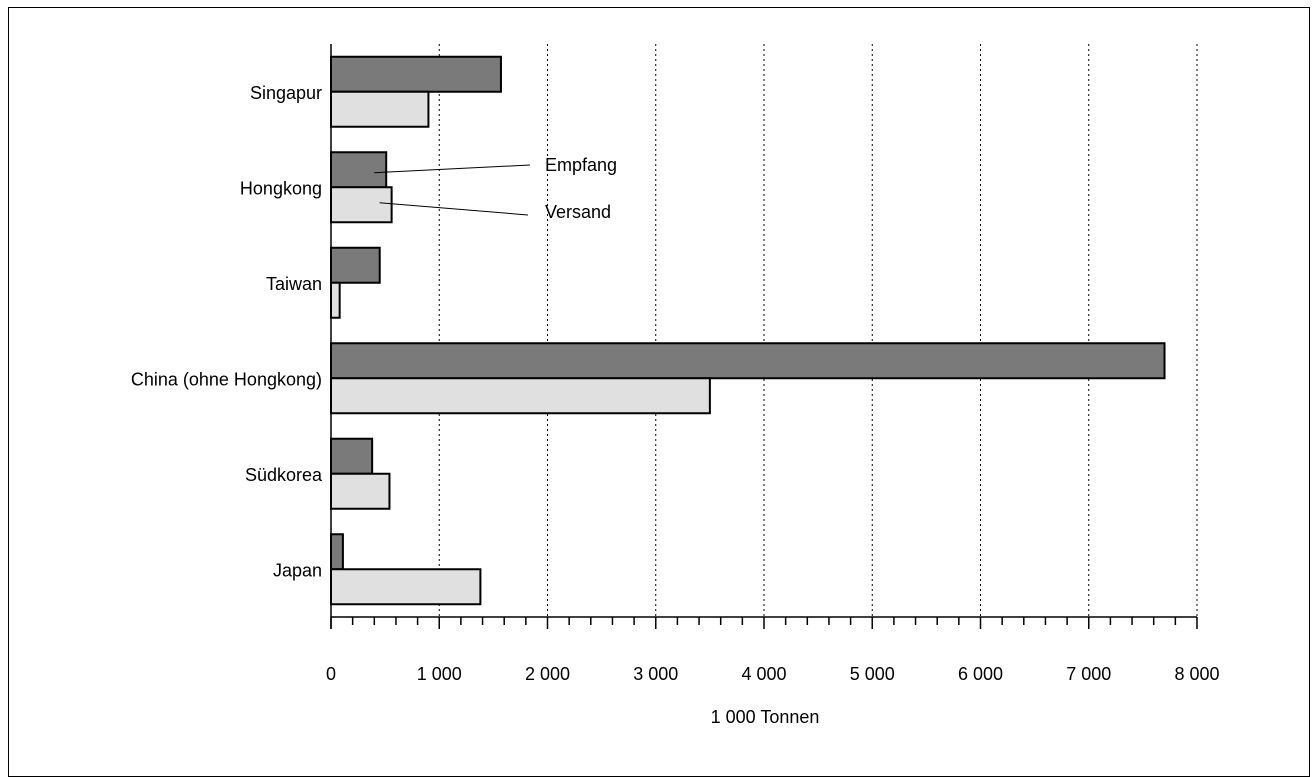 The image size is (1316, 777). What do you see at coordinates (1088, 674) in the screenshot?
I see `x-tick-label: 7 000` at bounding box center [1088, 674].